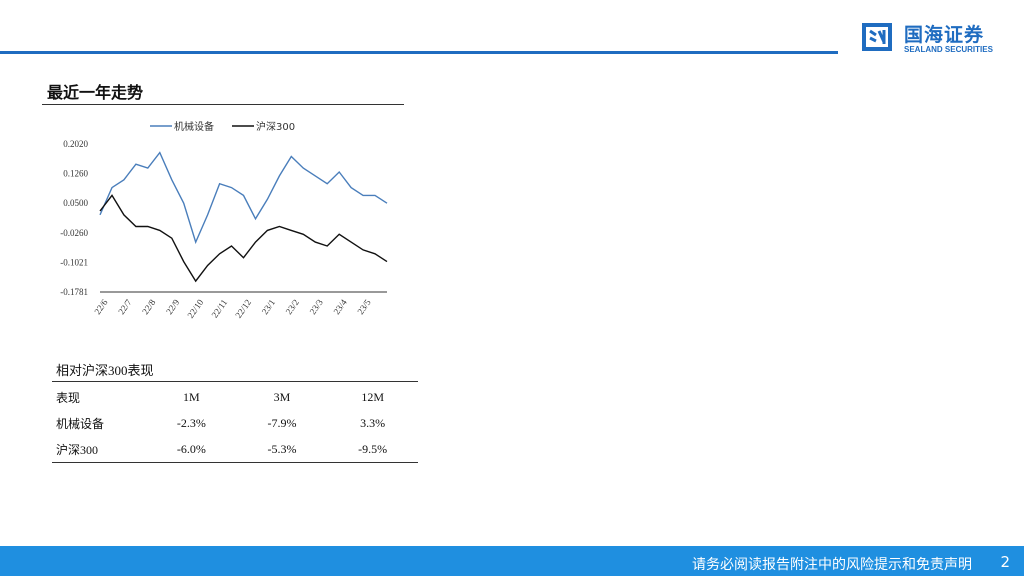 This screenshot has height=576, width=1024. Describe the element at coordinates (74, 292) in the screenshot. I see `y-tick-label: -0.1781` at that location.